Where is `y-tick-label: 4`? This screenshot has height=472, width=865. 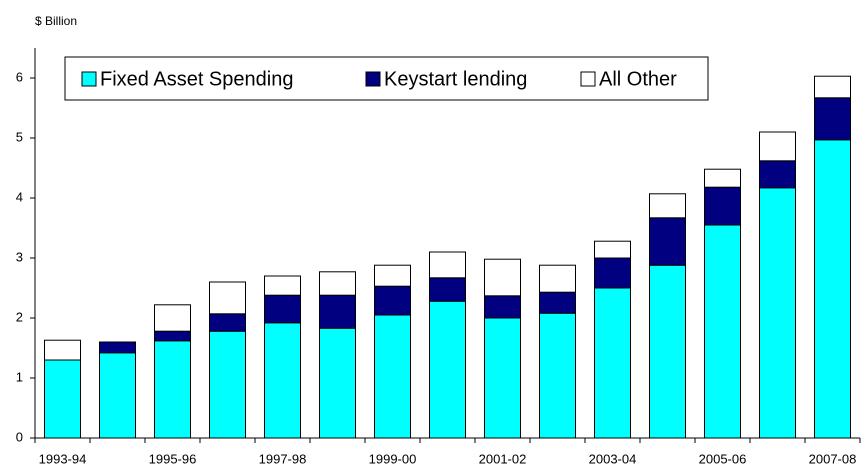
y-tick-label: 4 is located at coordinates (19, 196).